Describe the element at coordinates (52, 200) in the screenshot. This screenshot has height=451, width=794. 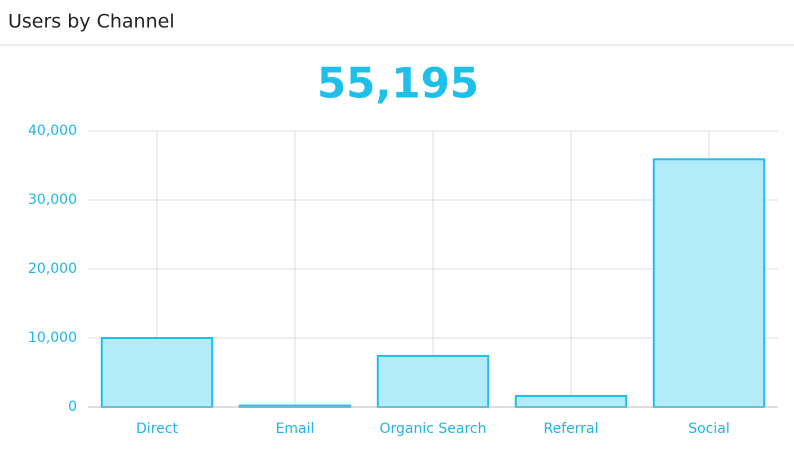
I see `y-tick-label: 30,000` at that location.